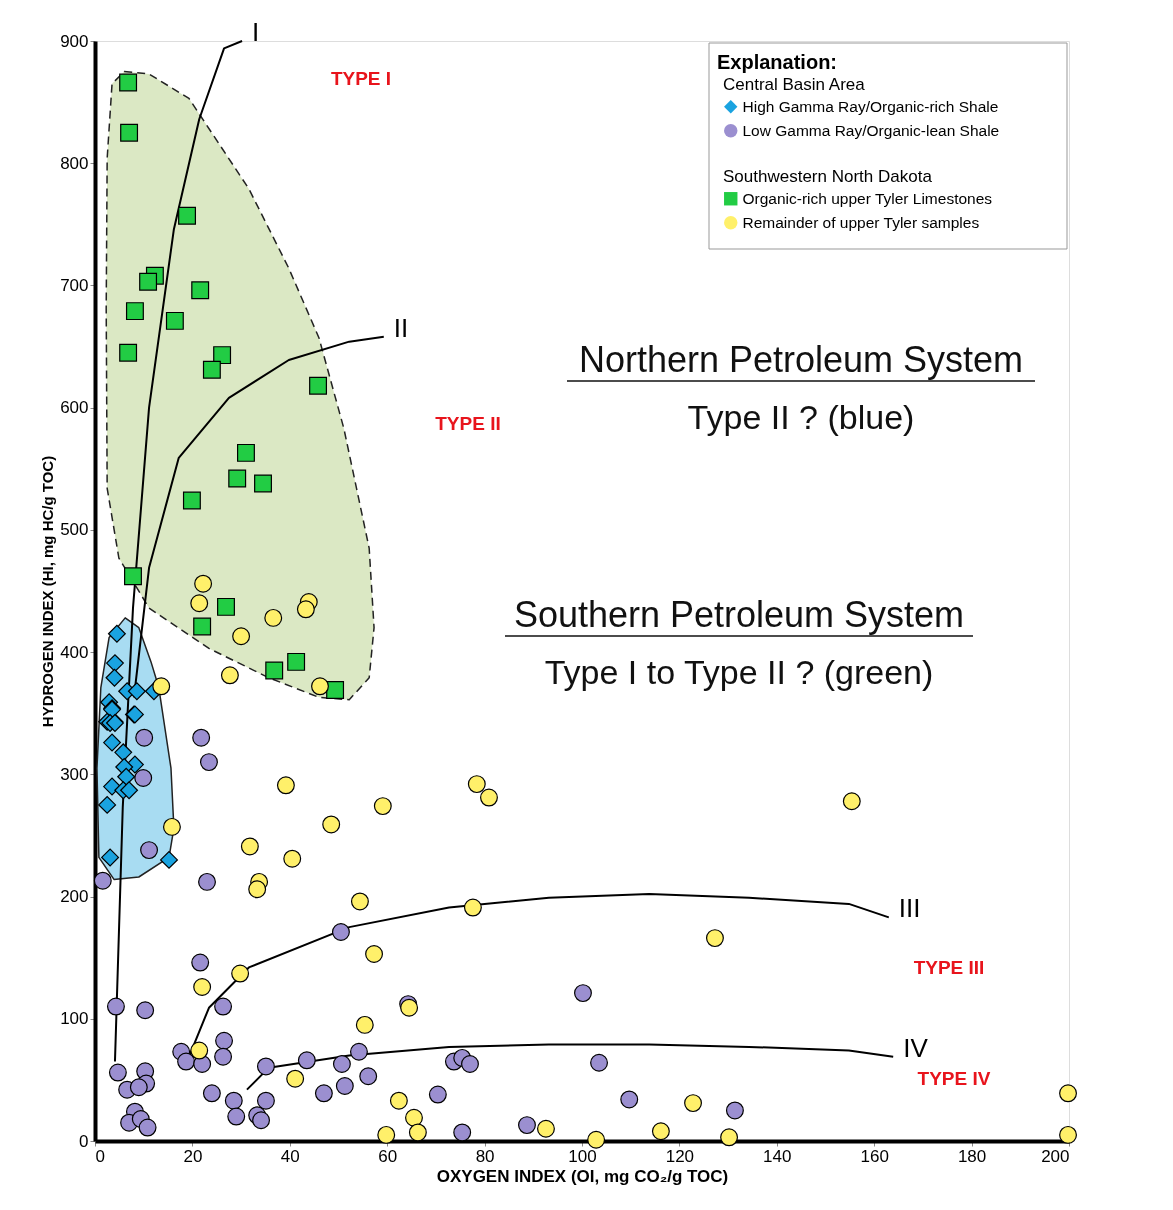 The height and width of the screenshot is (1210, 1173). I want to click on annotation: TYPE I, so click(361, 78).